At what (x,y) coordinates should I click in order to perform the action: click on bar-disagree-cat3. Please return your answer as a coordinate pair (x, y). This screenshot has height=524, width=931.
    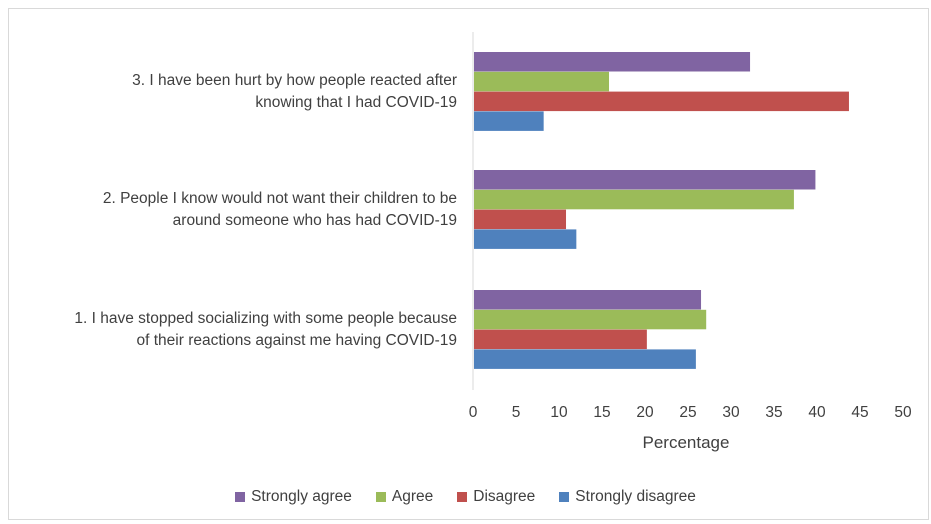
    Looking at the image, I should click on (560, 339).